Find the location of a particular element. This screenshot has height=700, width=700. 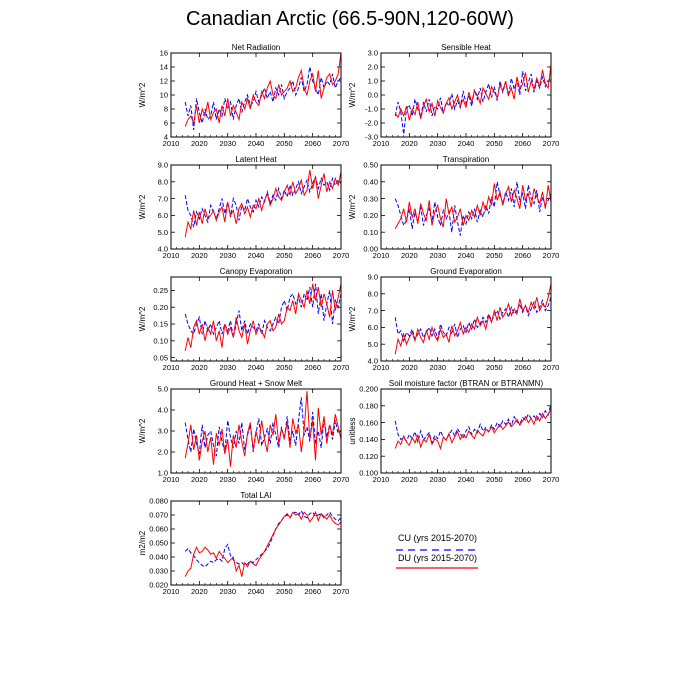

y-tick-label: 3.0 is located at coordinates (373, 53).